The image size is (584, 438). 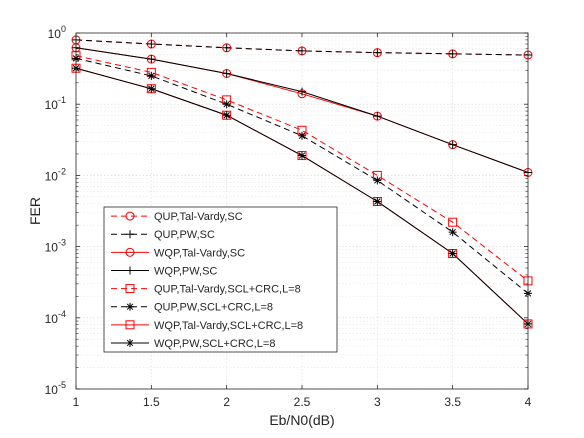 What do you see at coordinates (151, 402) in the screenshot?
I see `x-tick-label: 1.5` at bounding box center [151, 402].